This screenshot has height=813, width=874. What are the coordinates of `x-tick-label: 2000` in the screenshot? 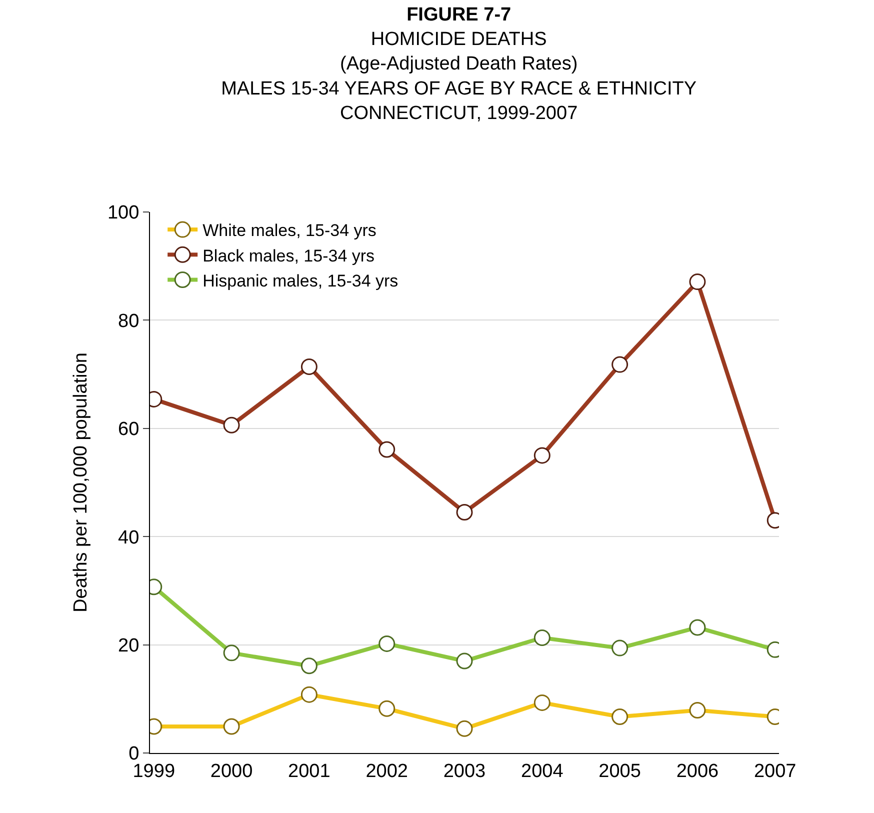 It's located at (231, 771).